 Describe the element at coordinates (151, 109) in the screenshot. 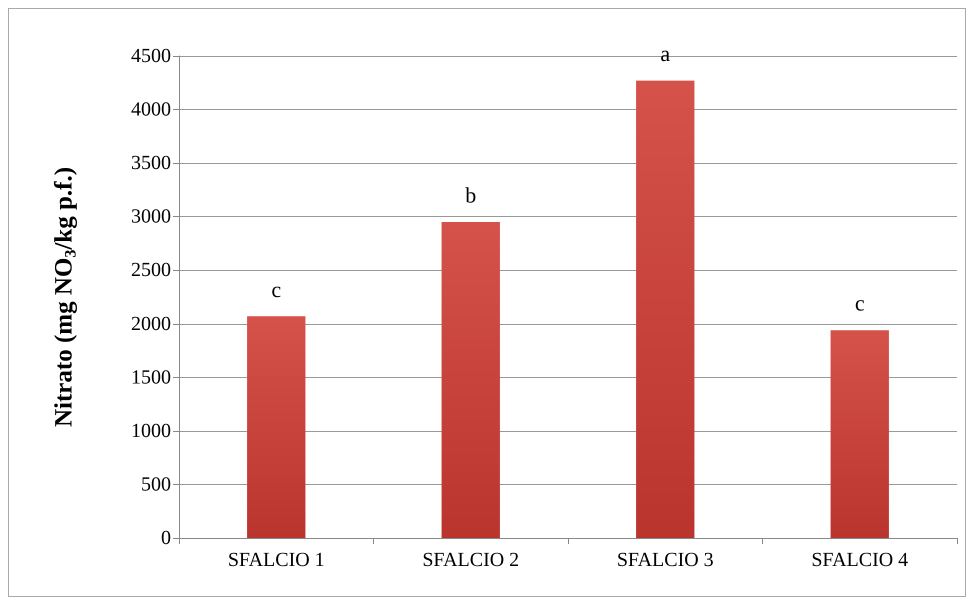

I see `y-tick-label: 4000` at that location.